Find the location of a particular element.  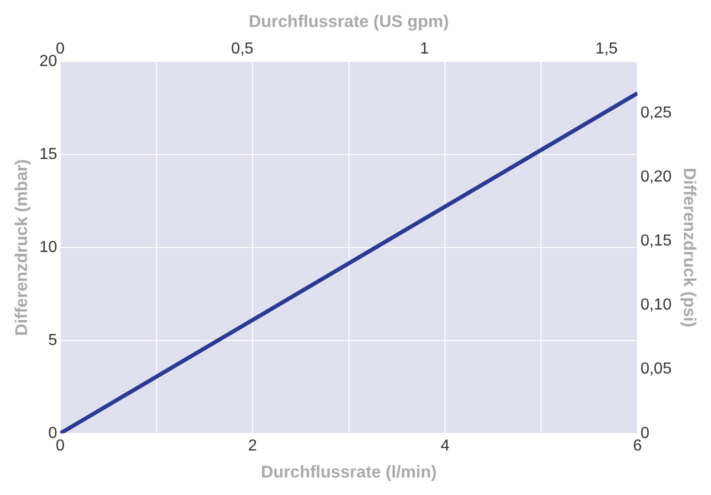

y-tick-label: 15 is located at coordinates (48, 154).